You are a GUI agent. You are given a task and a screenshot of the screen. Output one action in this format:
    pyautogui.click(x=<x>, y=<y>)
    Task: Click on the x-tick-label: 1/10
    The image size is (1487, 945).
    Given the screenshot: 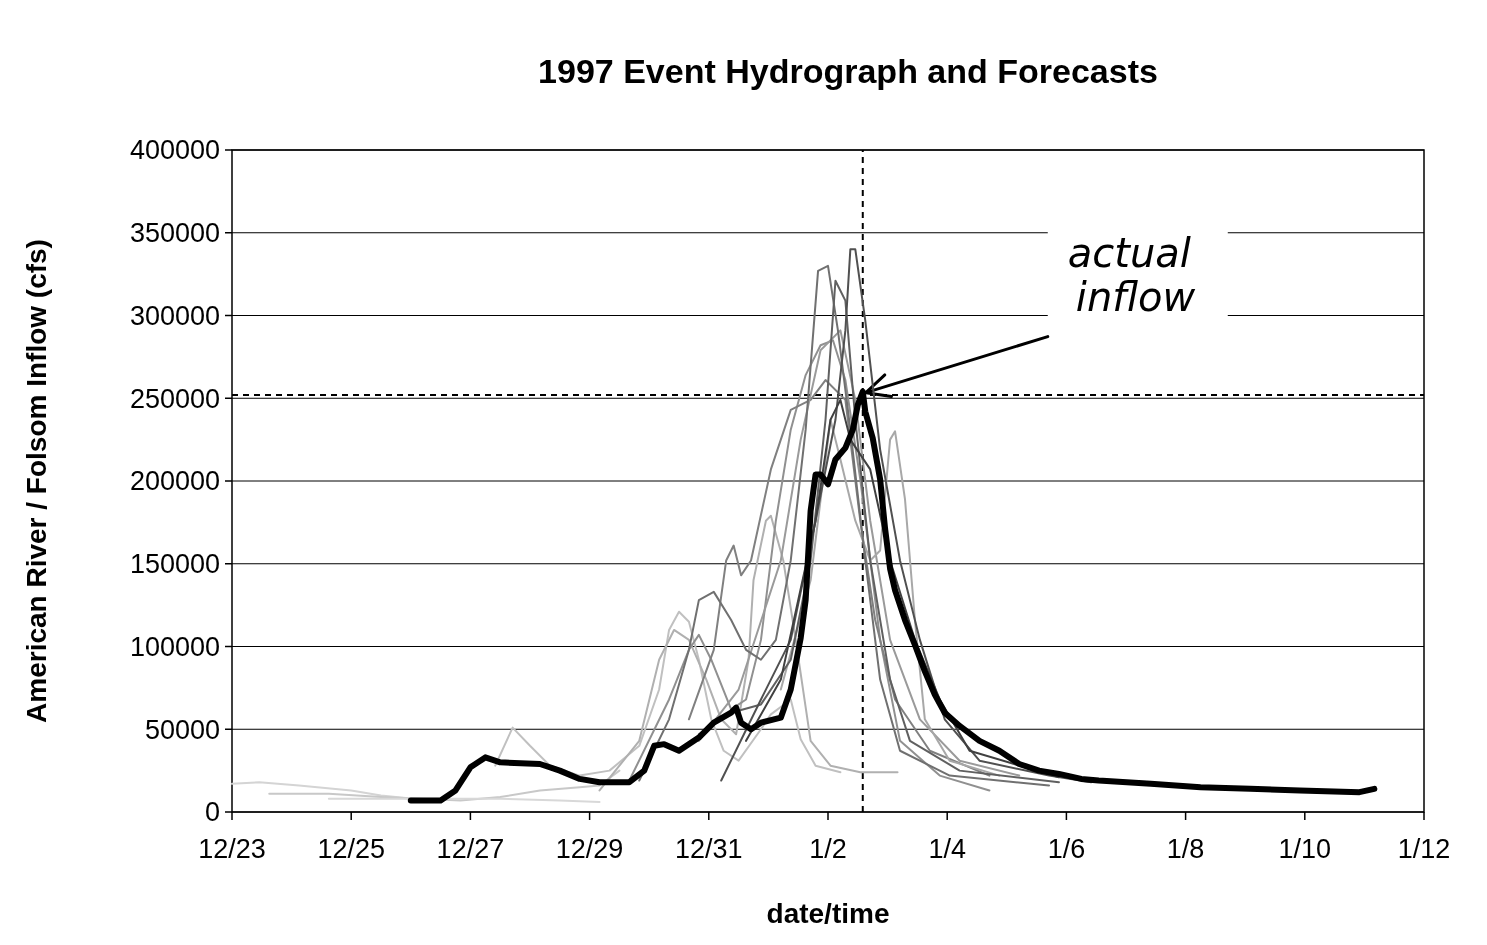 What is the action you would take?
    pyautogui.click(x=1305, y=849)
    